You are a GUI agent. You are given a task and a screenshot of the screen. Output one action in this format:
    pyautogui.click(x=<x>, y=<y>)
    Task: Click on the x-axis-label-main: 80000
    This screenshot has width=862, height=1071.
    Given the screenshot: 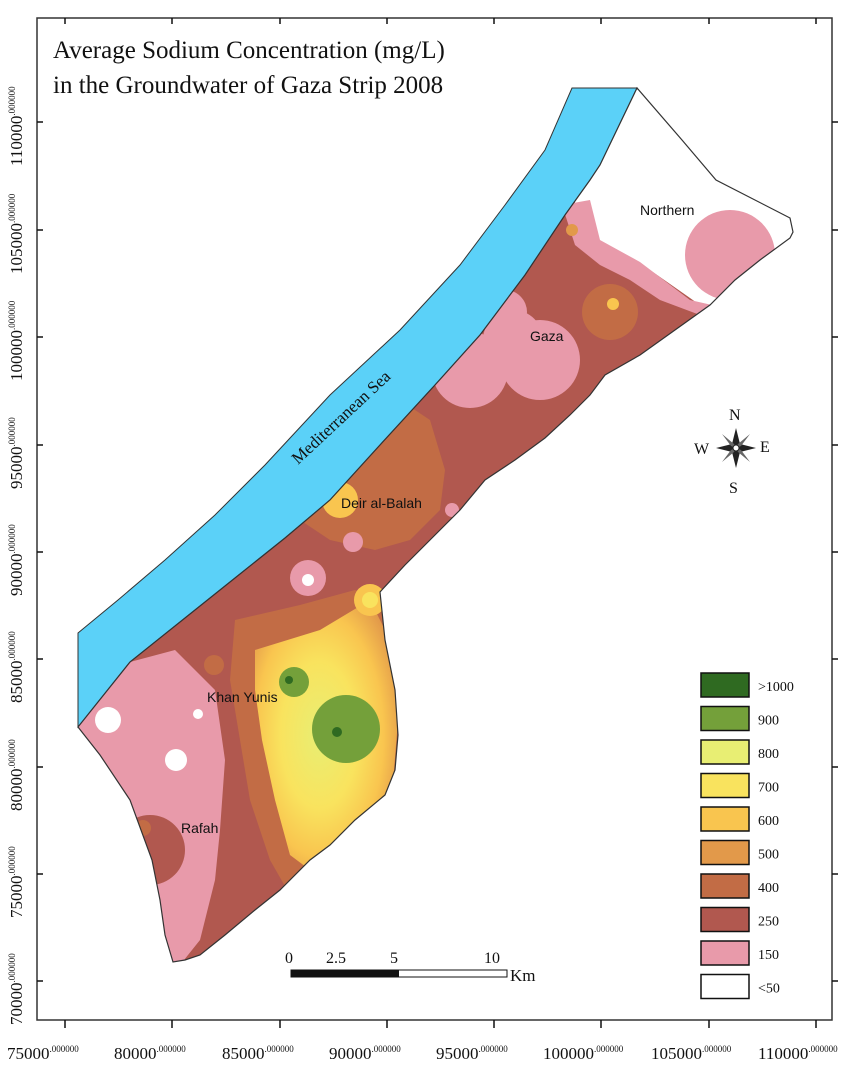 What is the action you would take?
    pyautogui.click(x=135, y=1053)
    